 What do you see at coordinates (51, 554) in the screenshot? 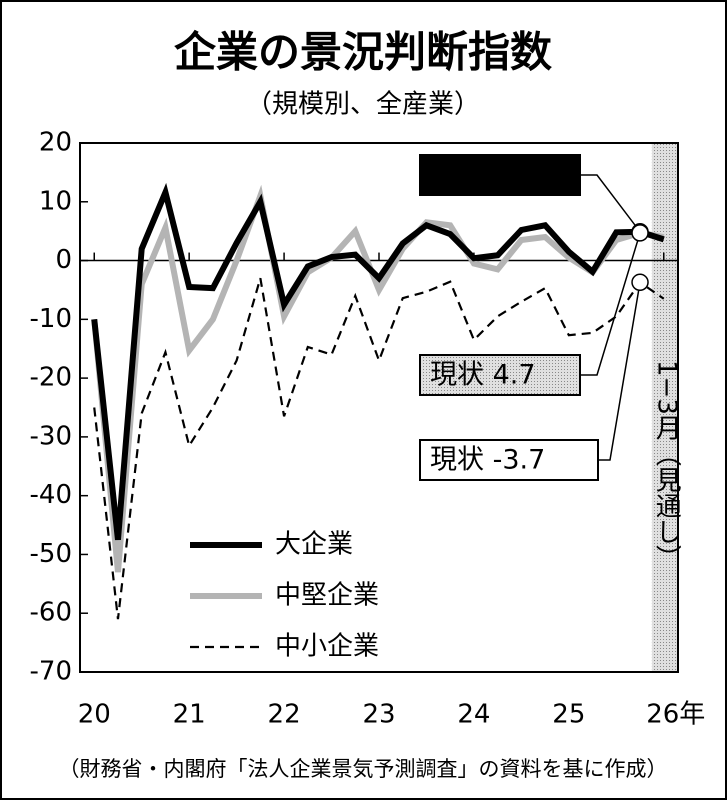
I see `y-tick-label: -50` at bounding box center [51, 554].